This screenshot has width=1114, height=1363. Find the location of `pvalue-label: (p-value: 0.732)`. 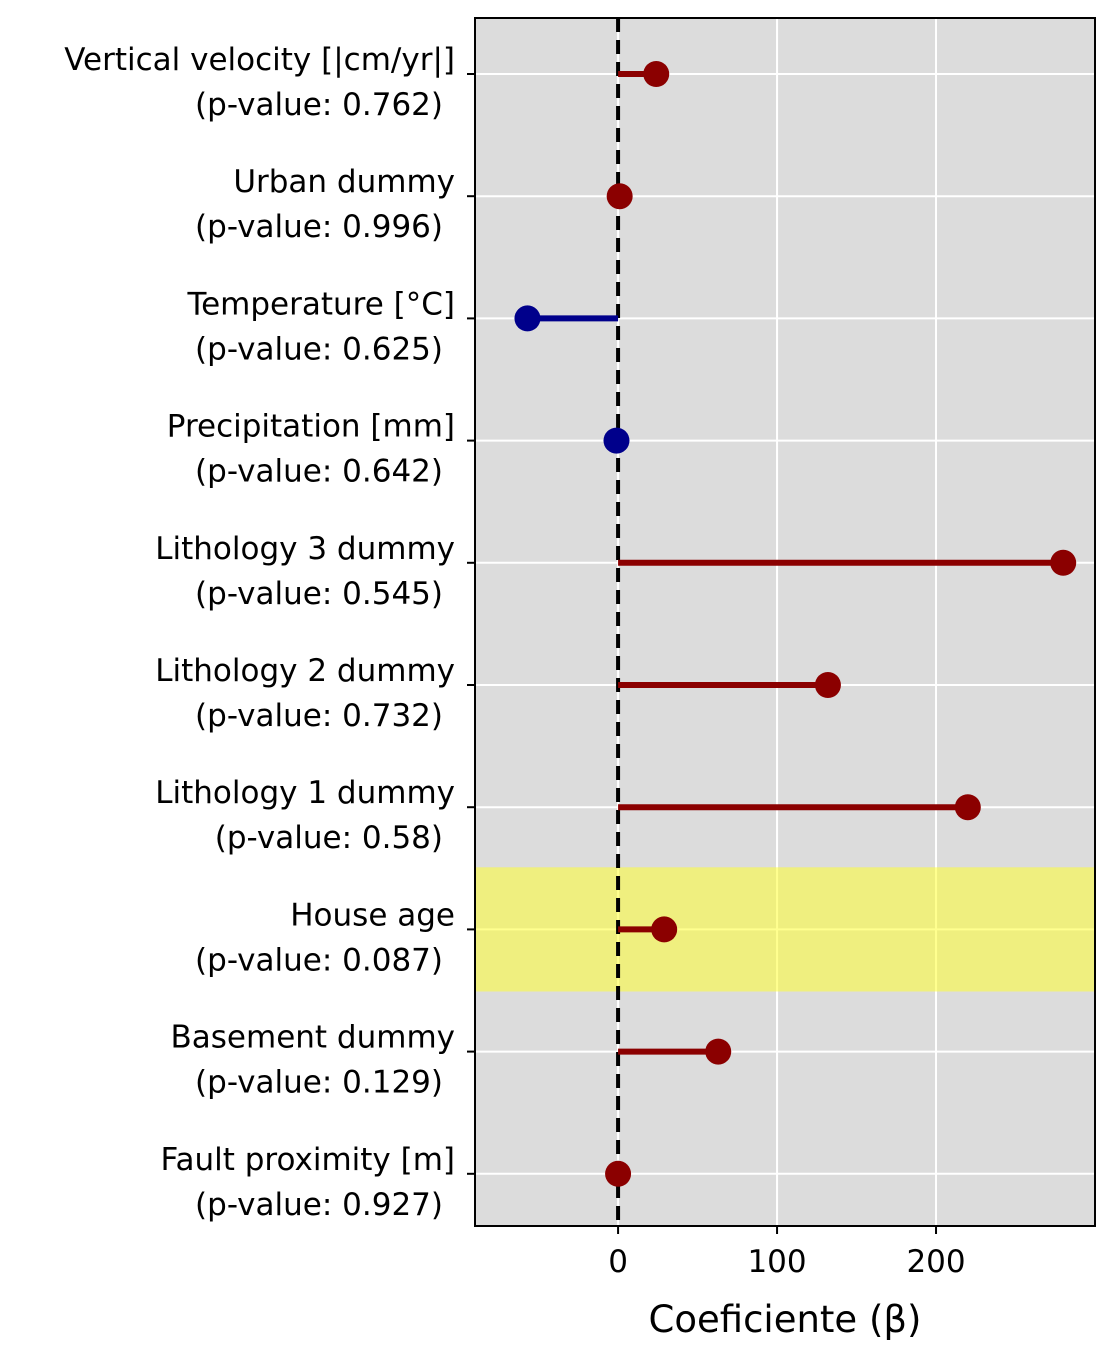

pvalue-label: (p-value: 0.732) is located at coordinates (319, 716).